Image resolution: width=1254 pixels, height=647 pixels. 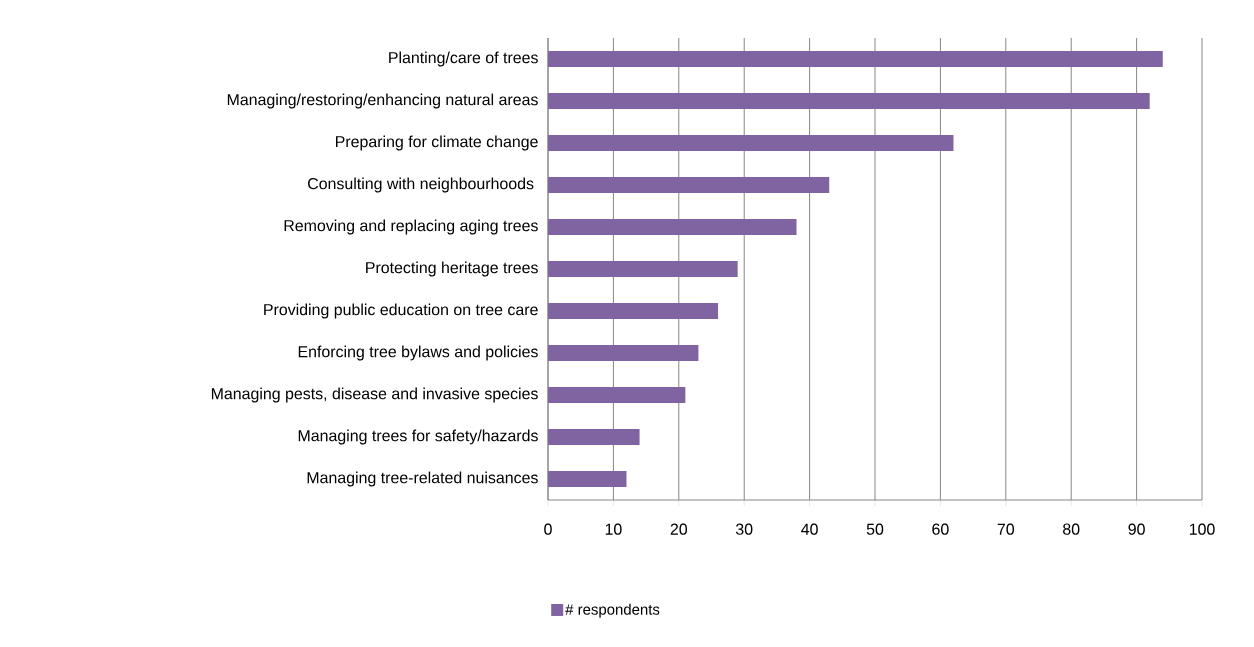 What do you see at coordinates (1006, 529) in the screenshot?
I see `x-tick-label: 70` at bounding box center [1006, 529].